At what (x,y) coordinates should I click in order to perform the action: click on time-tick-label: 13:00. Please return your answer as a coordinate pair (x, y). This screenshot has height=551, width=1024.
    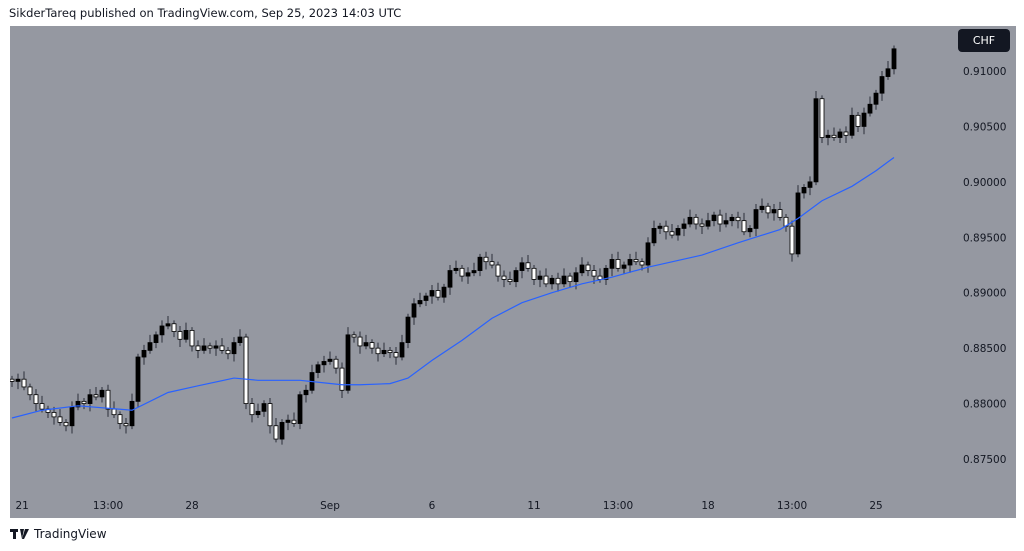
    Looking at the image, I should click on (618, 506).